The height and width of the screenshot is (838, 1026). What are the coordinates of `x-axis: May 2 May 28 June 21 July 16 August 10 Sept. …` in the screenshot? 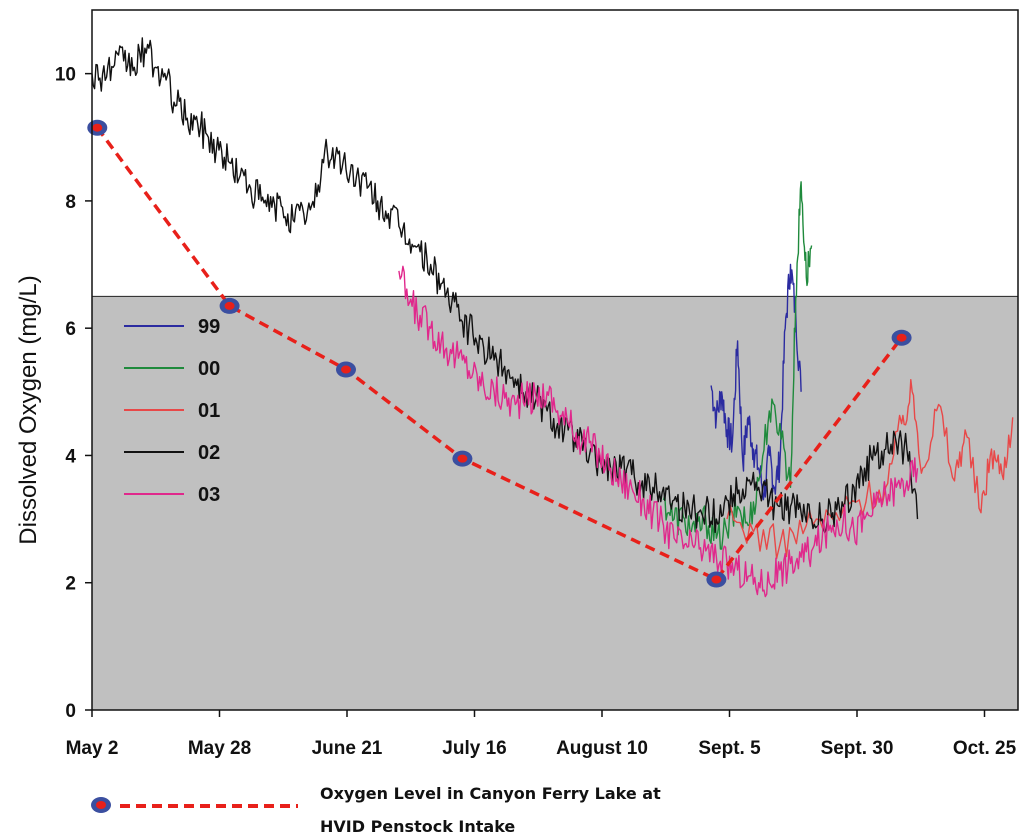 It's located at (541, 734).